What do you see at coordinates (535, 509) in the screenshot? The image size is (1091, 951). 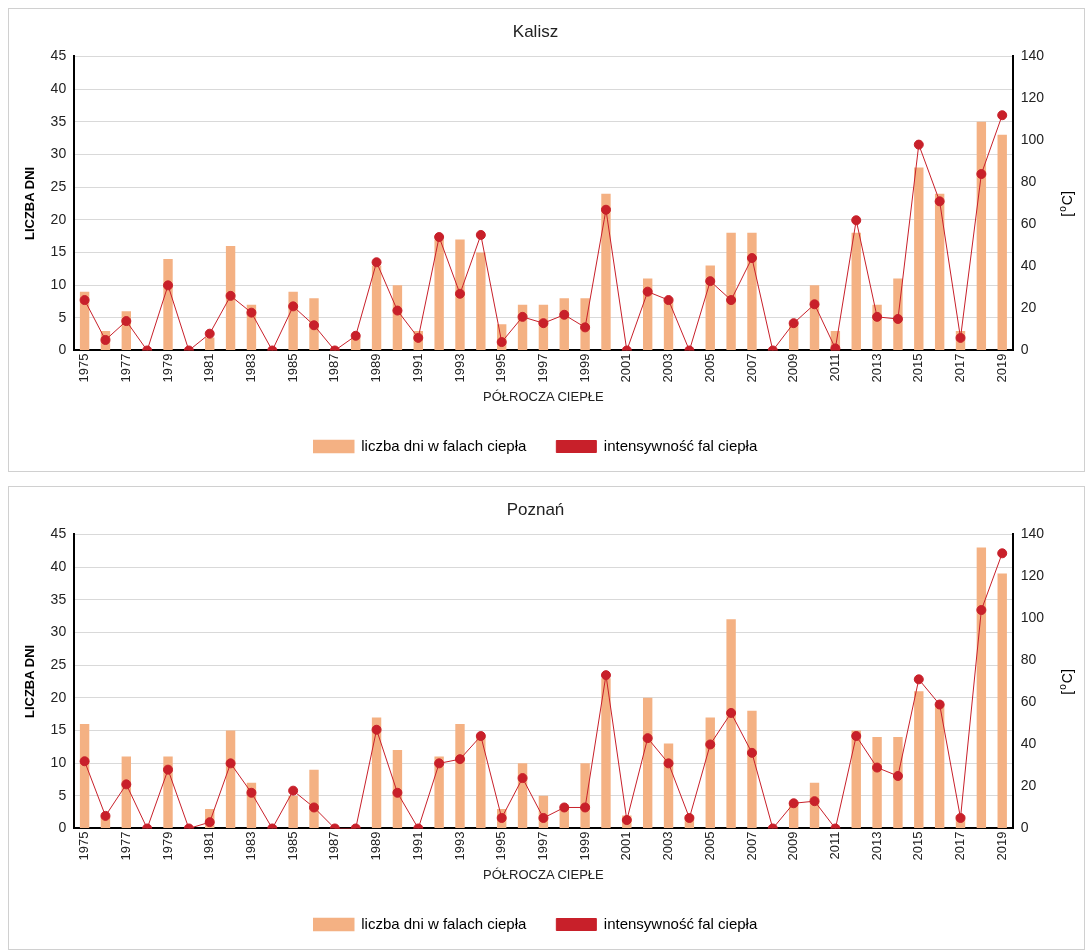 I see `chart-title: Poznań` at bounding box center [535, 509].